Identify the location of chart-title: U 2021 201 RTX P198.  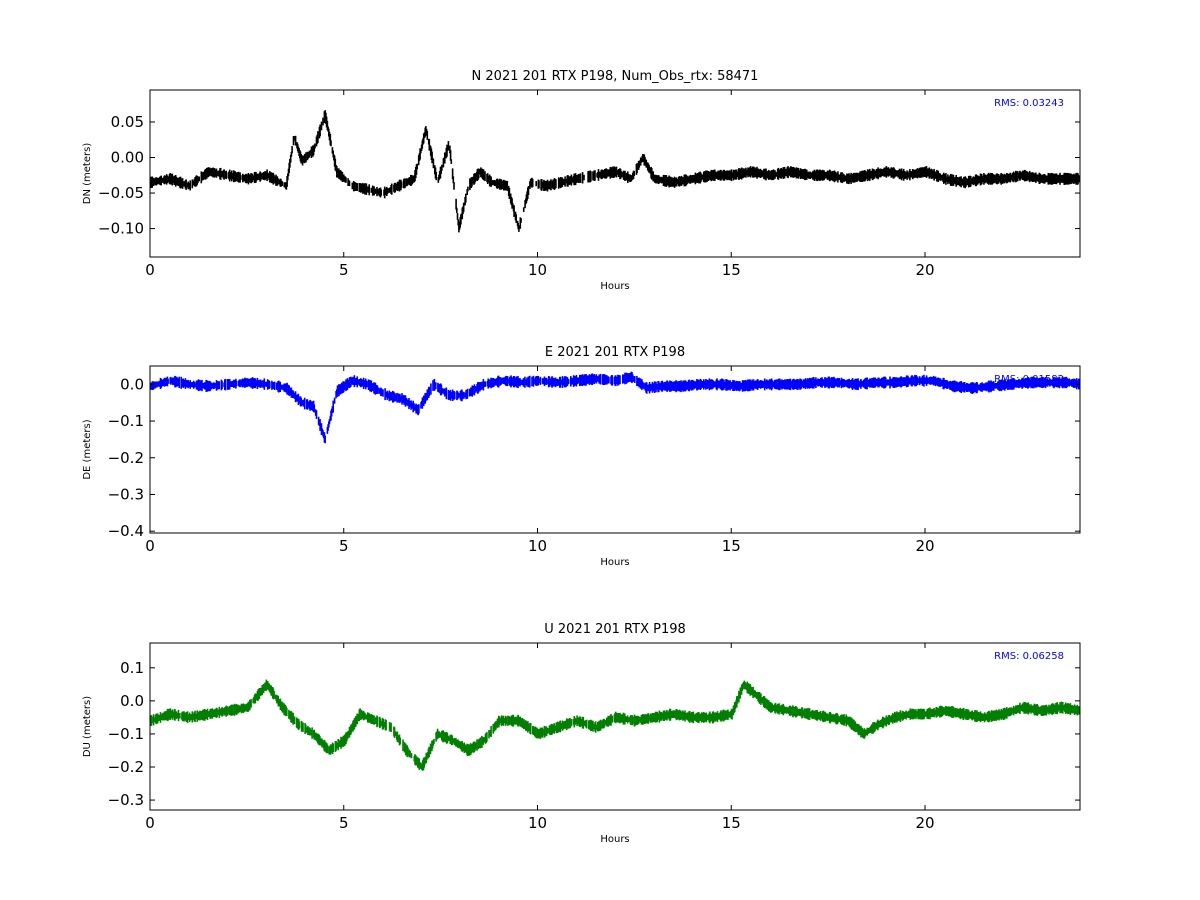
(615, 629).